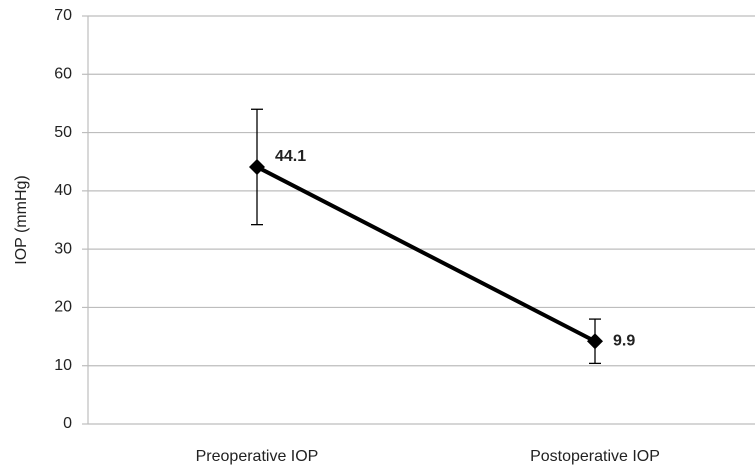  I want to click on x-tick-label: Postoperative IOP, so click(595, 456).